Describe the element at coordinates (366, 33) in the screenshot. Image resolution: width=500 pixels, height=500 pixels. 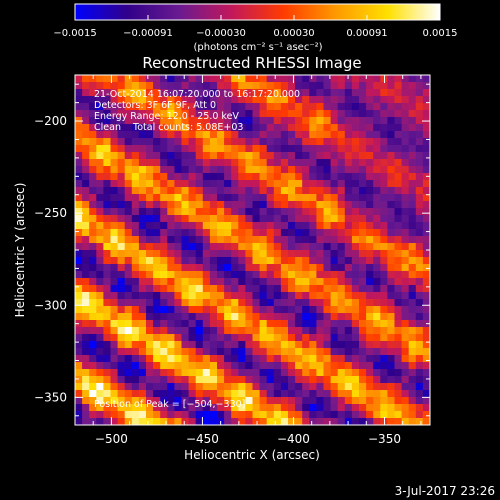
I see `colorbar-tick-label: 0.00091` at that location.